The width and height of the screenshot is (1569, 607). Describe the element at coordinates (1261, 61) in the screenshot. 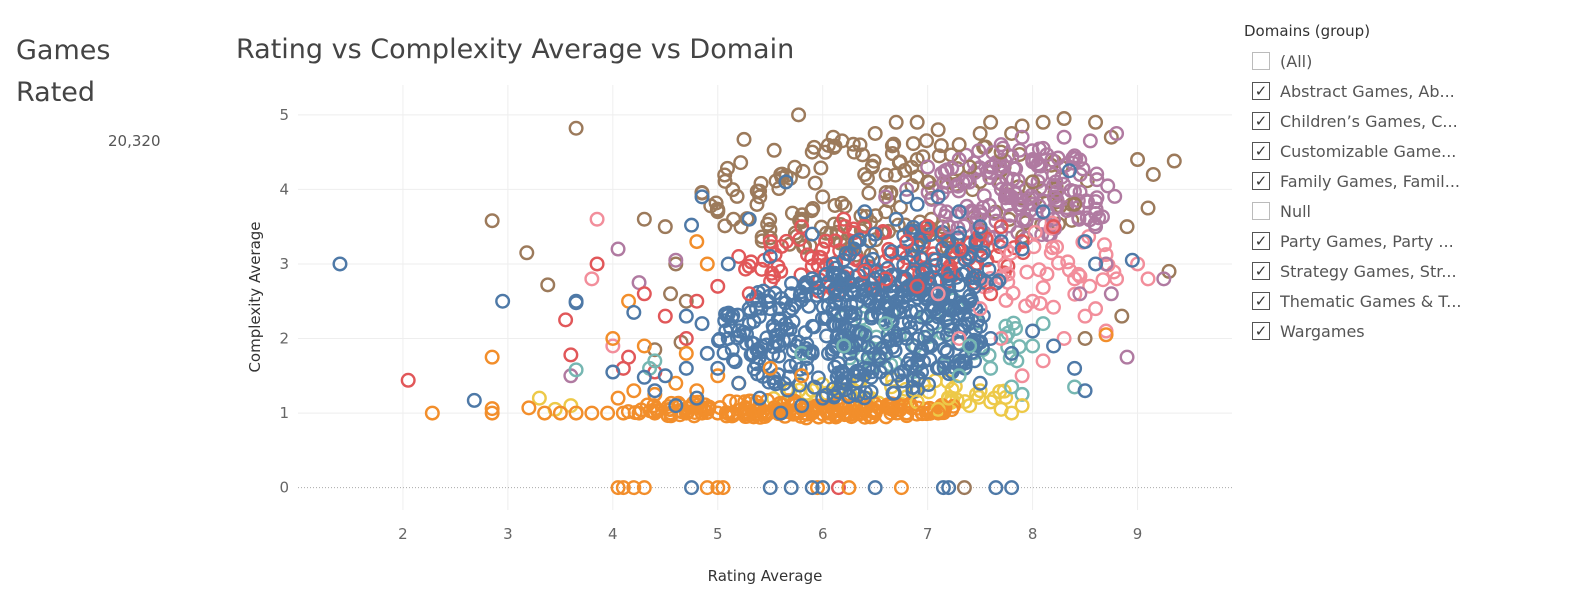

I see `checkbox` at that location.